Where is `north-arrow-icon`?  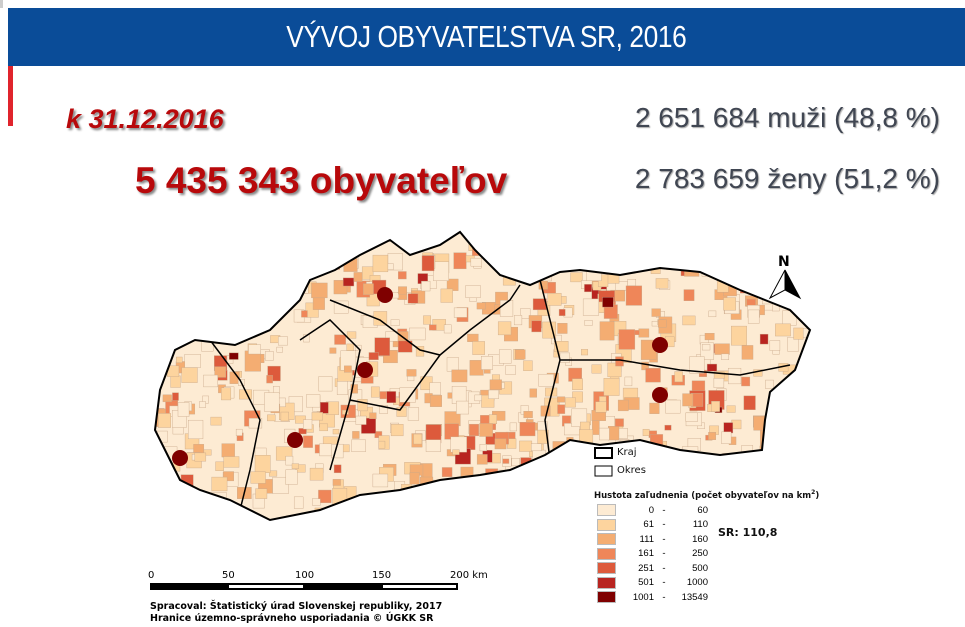
north-arrow-icon is located at coordinates (793, 284).